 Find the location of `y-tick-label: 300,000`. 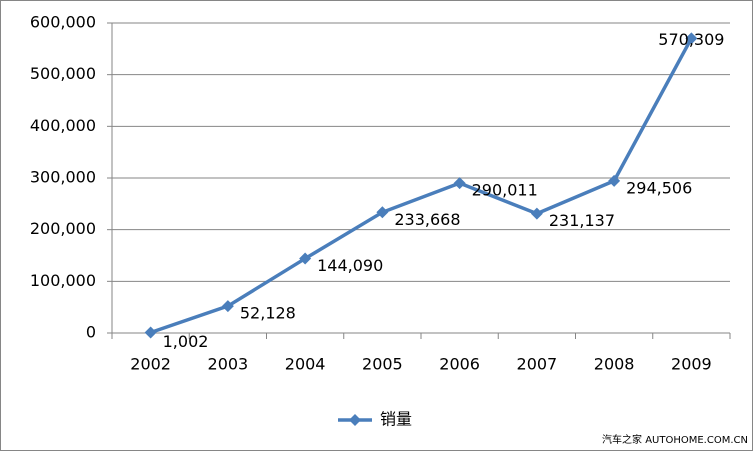

y-tick-label: 300,000 is located at coordinates (63, 177).